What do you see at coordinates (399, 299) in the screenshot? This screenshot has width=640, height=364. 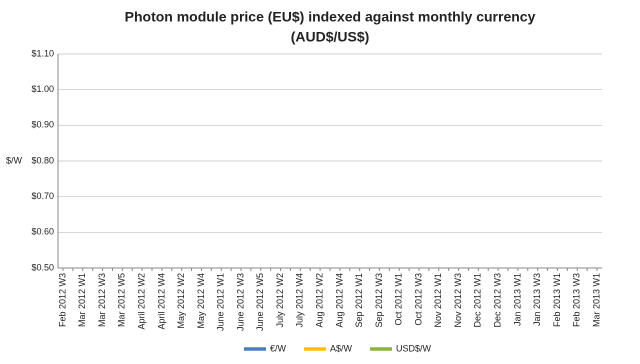 I see `x-tick-label: Oct 2012 W1` at bounding box center [399, 299].